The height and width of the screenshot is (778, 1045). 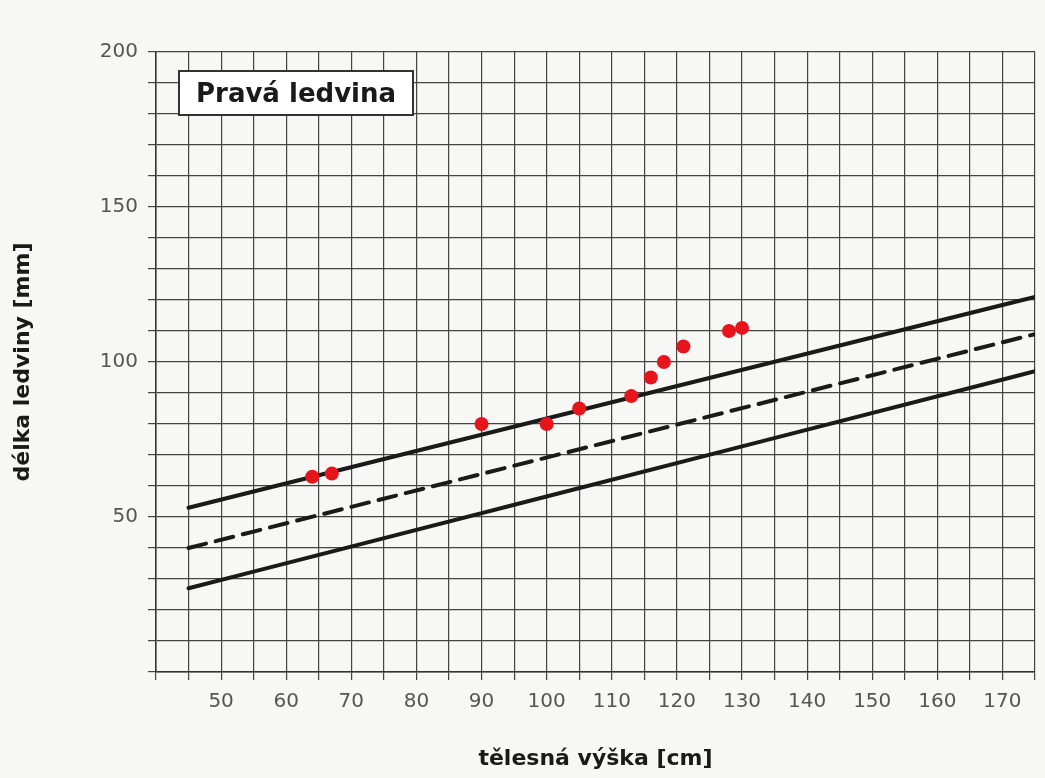 What do you see at coordinates (21, 362) in the screenshot?
I see `y-axis-title: délka ledviny [mm]` at bounding box center [21, 362].